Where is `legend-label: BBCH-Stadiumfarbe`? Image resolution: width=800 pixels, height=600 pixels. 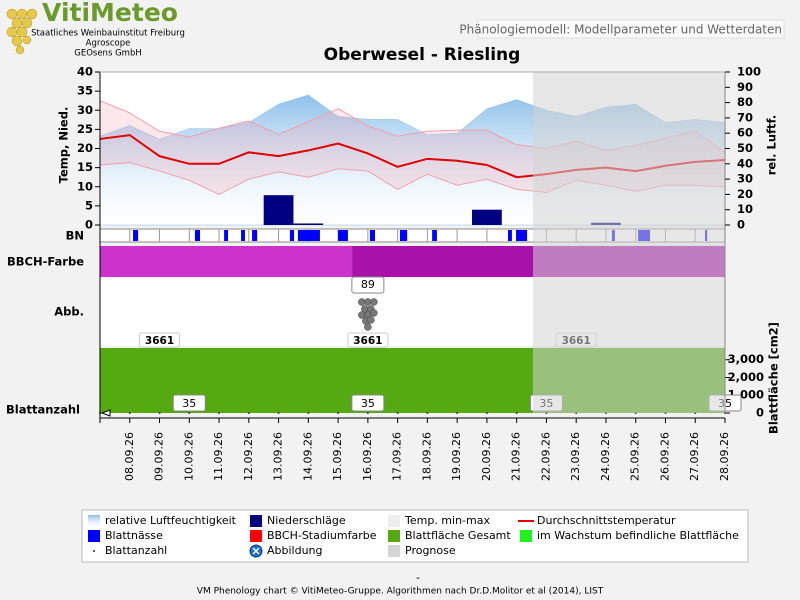
legend-label: BBCH-Stadiumfarbe is located at coordinates (322, 535).